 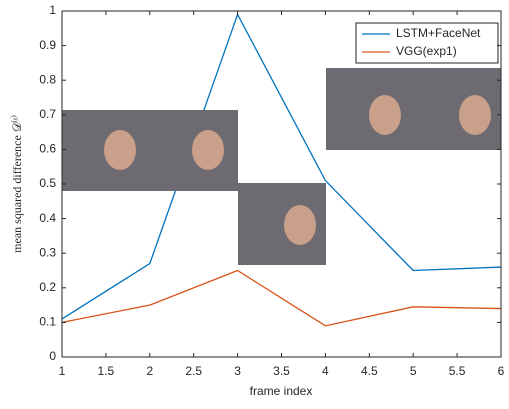 What do you see at coordinates (47, 183) in the screenshot?
I see `y-tick-label: 0.5` at bounding box center [47, 183].